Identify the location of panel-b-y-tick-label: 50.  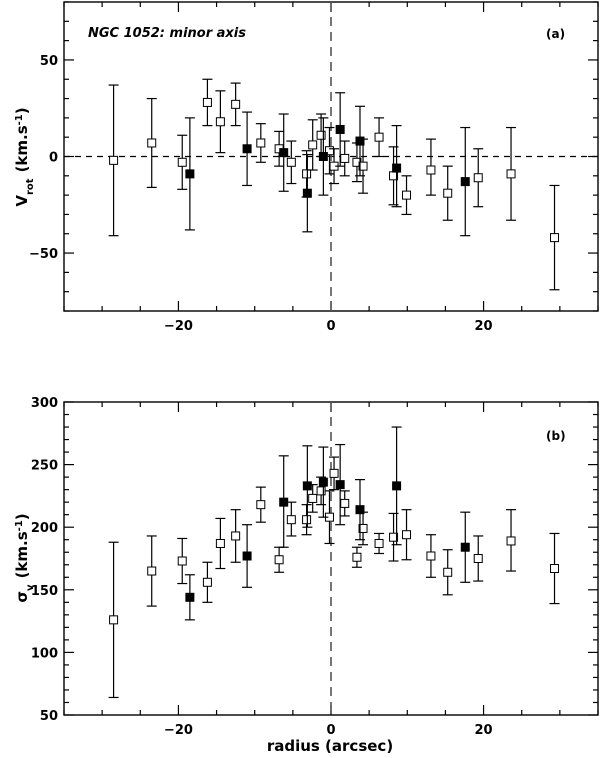
(49, 716).